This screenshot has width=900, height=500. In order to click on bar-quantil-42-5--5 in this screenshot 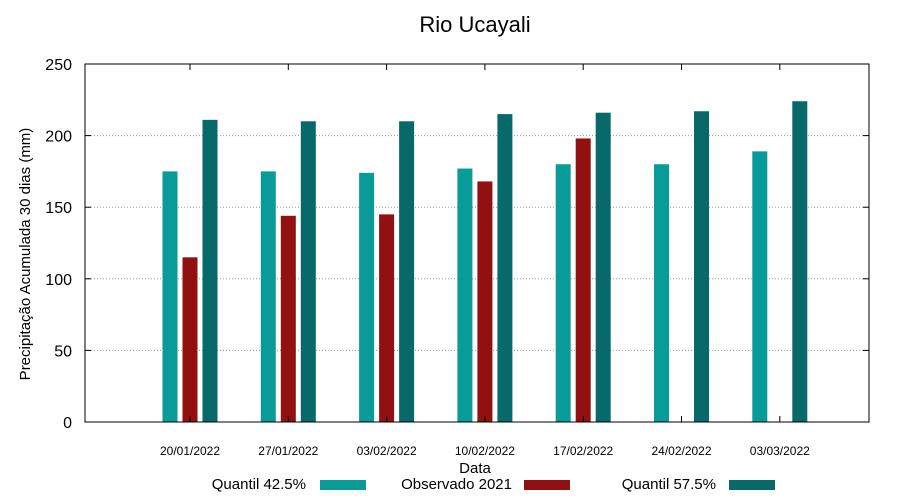, I will do `click(661, 293)`.